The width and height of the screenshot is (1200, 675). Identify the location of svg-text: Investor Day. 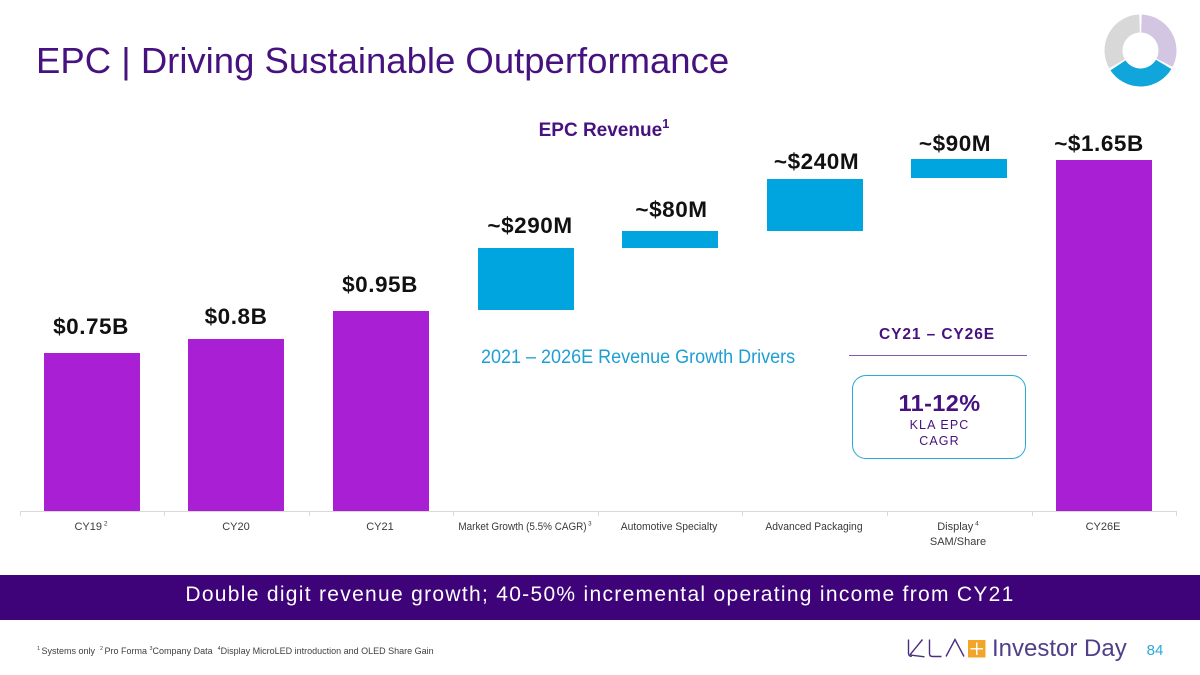
(1059, 649).